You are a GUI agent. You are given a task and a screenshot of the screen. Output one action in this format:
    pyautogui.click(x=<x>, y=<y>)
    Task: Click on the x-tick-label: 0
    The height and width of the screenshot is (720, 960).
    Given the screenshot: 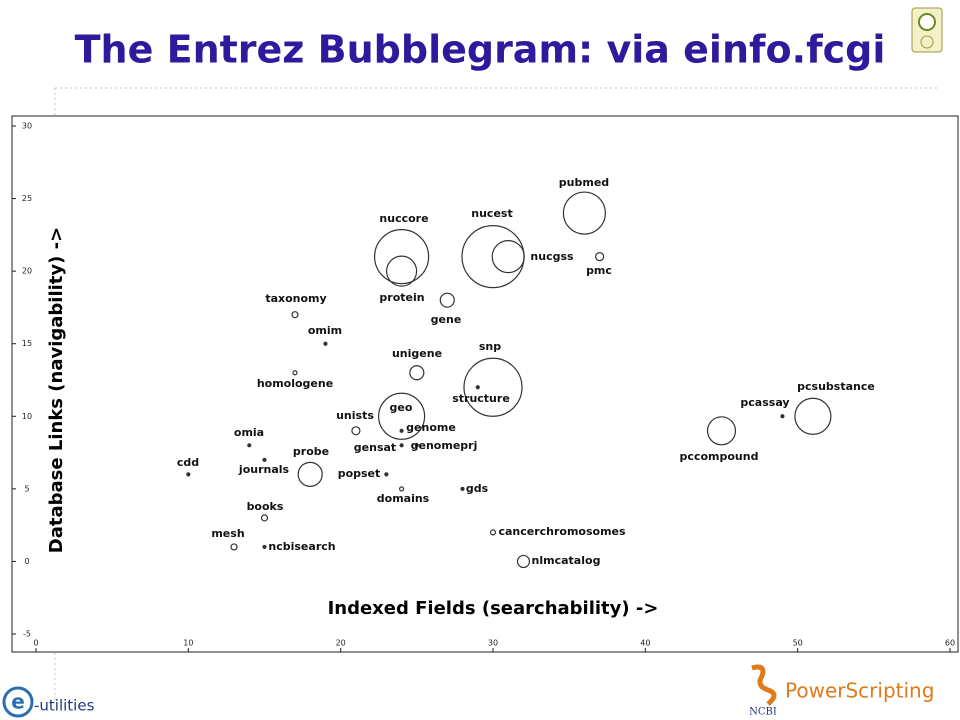 What is the action you would take?
    pyautogui.click(x=35, y=643)
    